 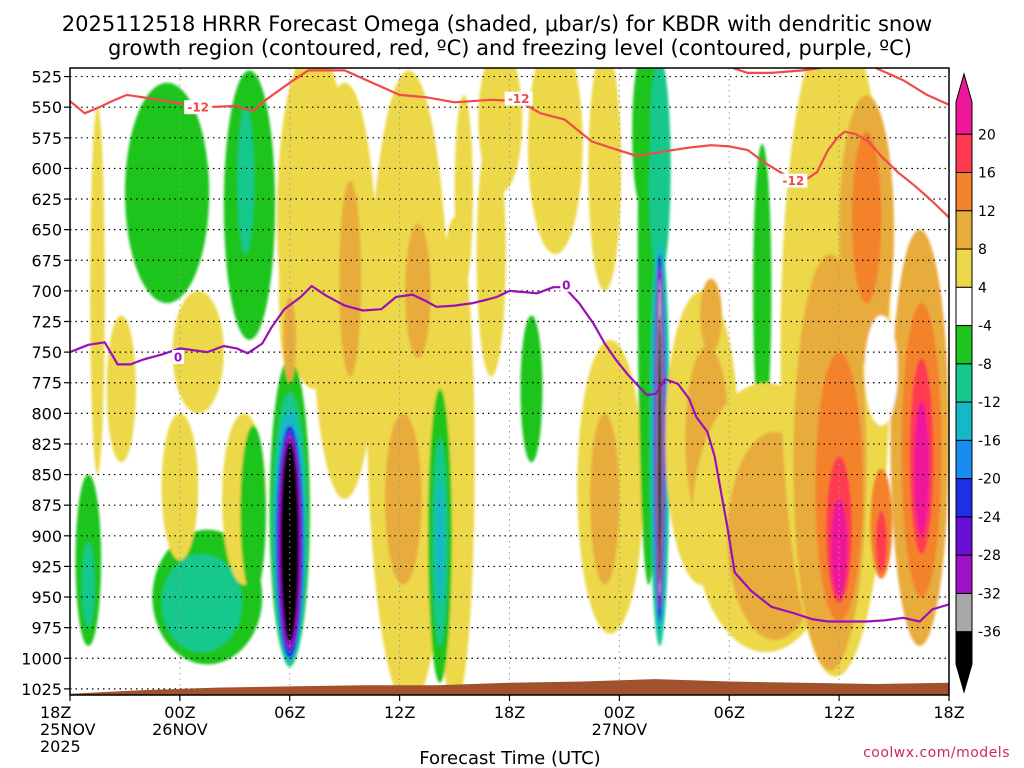 What do you see at coordinates (989, 594) in the screenshot?
I see `colorbar-label-12: -32` at bounding box center [989, 594].